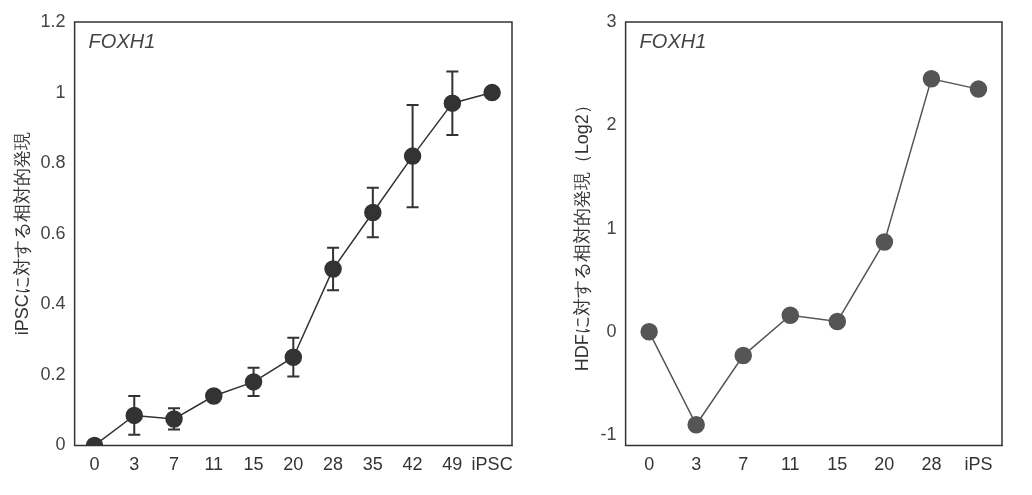 Image resolution: width=1032 pixels, height=495 pixels. I want to click on y-tick-label: 1.2, so click(53, 20).